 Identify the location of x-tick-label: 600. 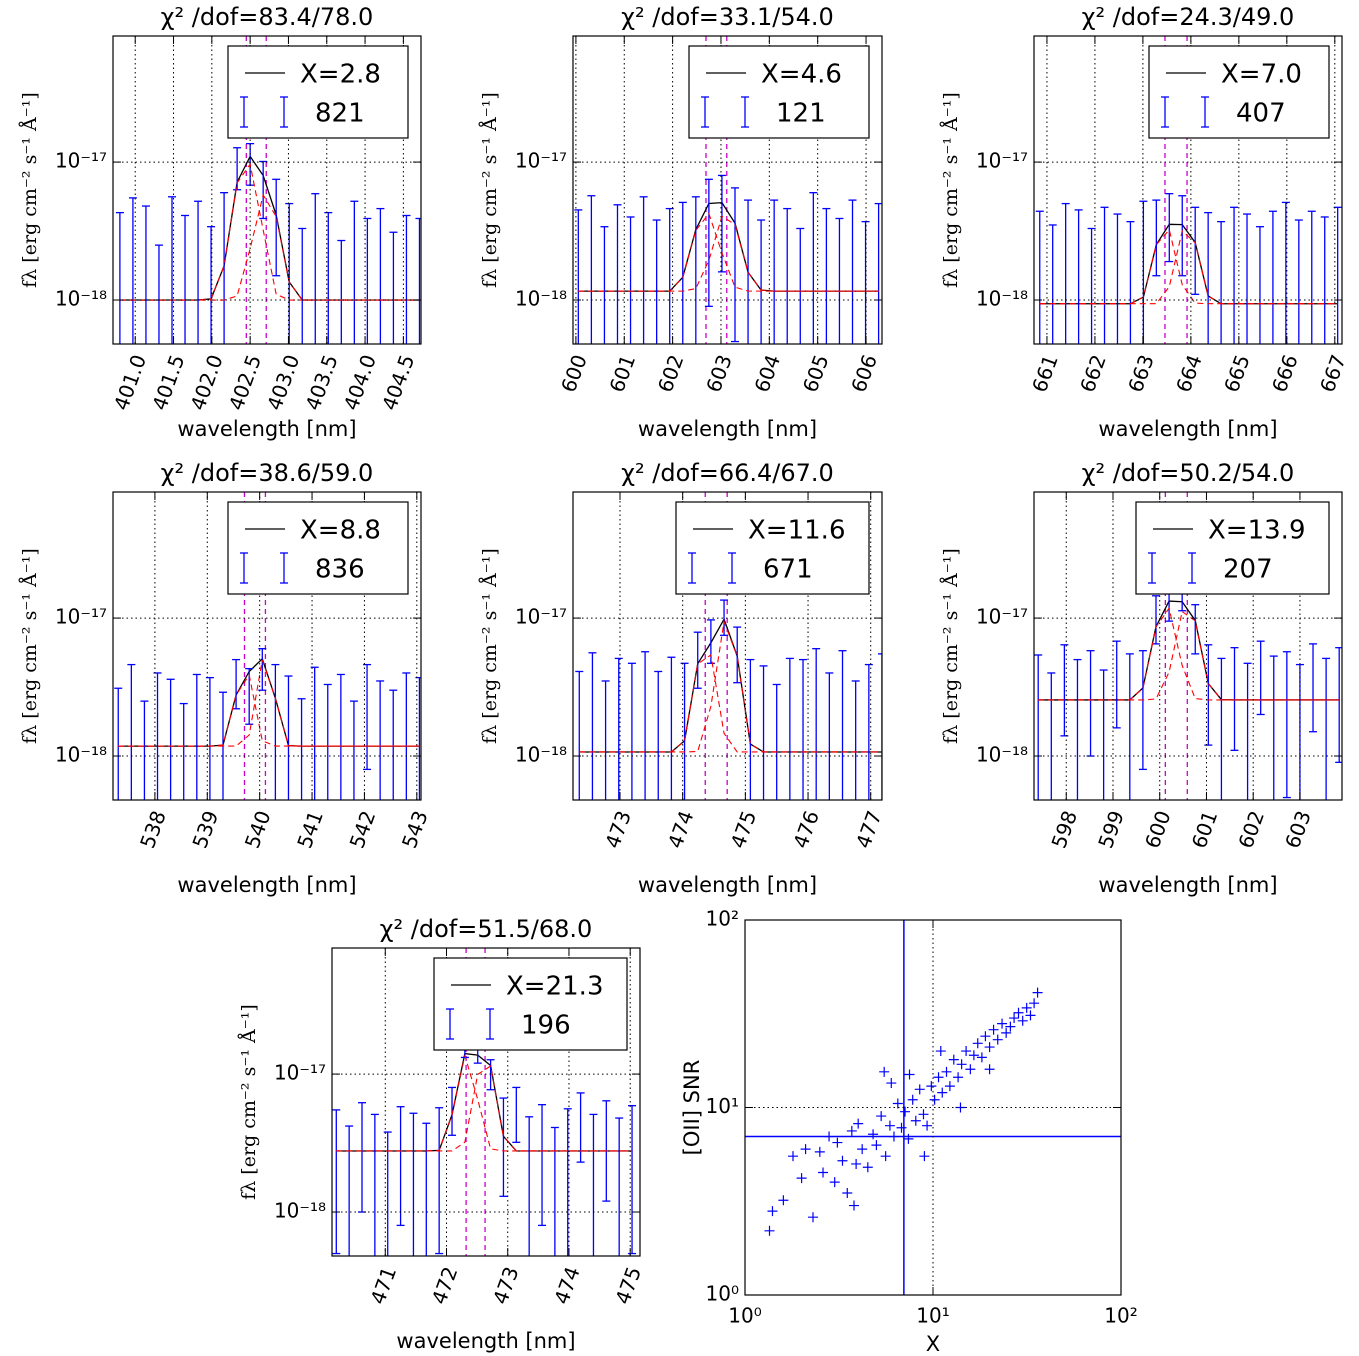
(1158, 829).